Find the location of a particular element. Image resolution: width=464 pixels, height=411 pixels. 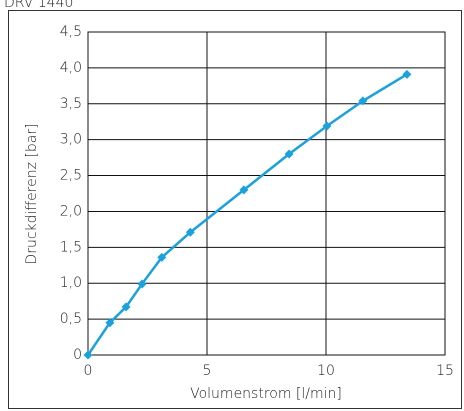

y-tick-label: 4,5 is located at coordinates (71, 32).